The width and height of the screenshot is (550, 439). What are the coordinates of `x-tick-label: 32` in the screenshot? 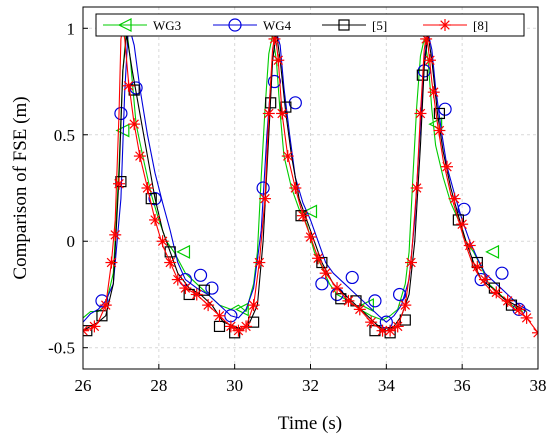 It's located at (310, 385).